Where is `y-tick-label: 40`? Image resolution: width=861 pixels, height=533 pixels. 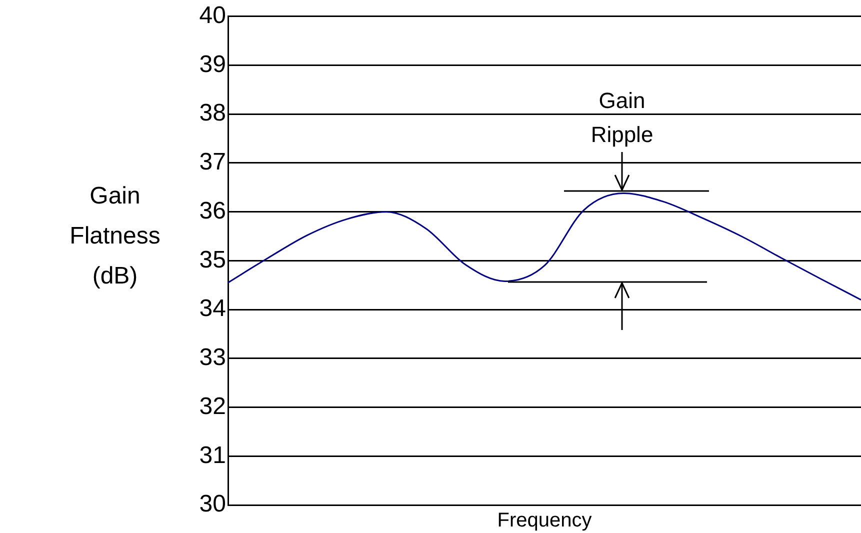 y-tick-label: 40 is located at coordinates (212, 16).